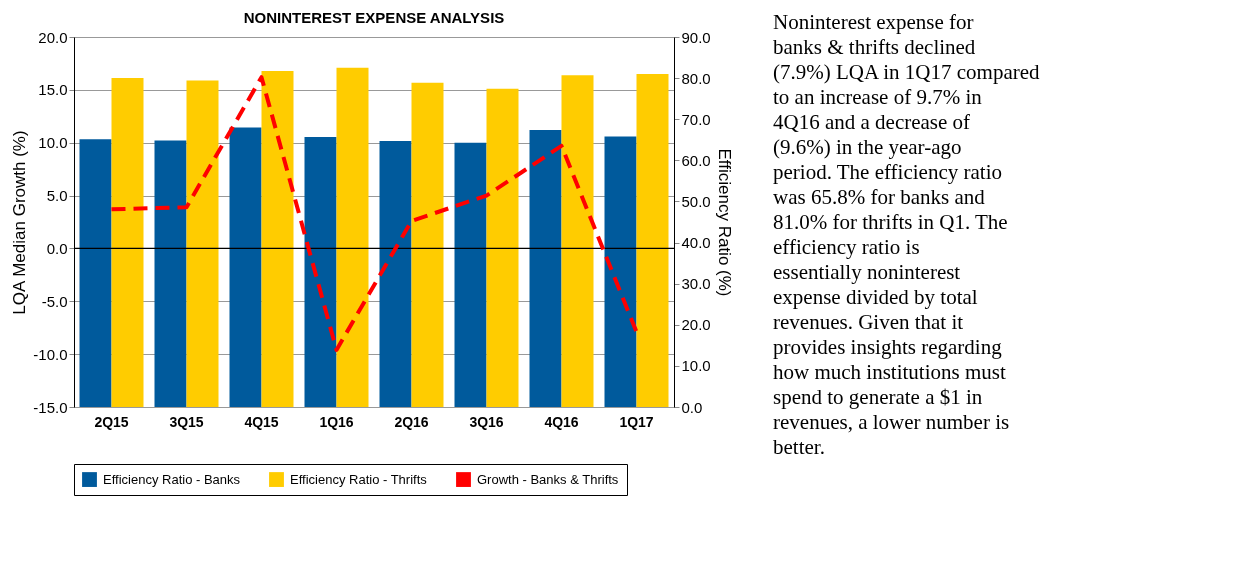 This screenshot has height=578, width=1244. I want to click on x-tick-label: 1Q17, so click(636, 421).